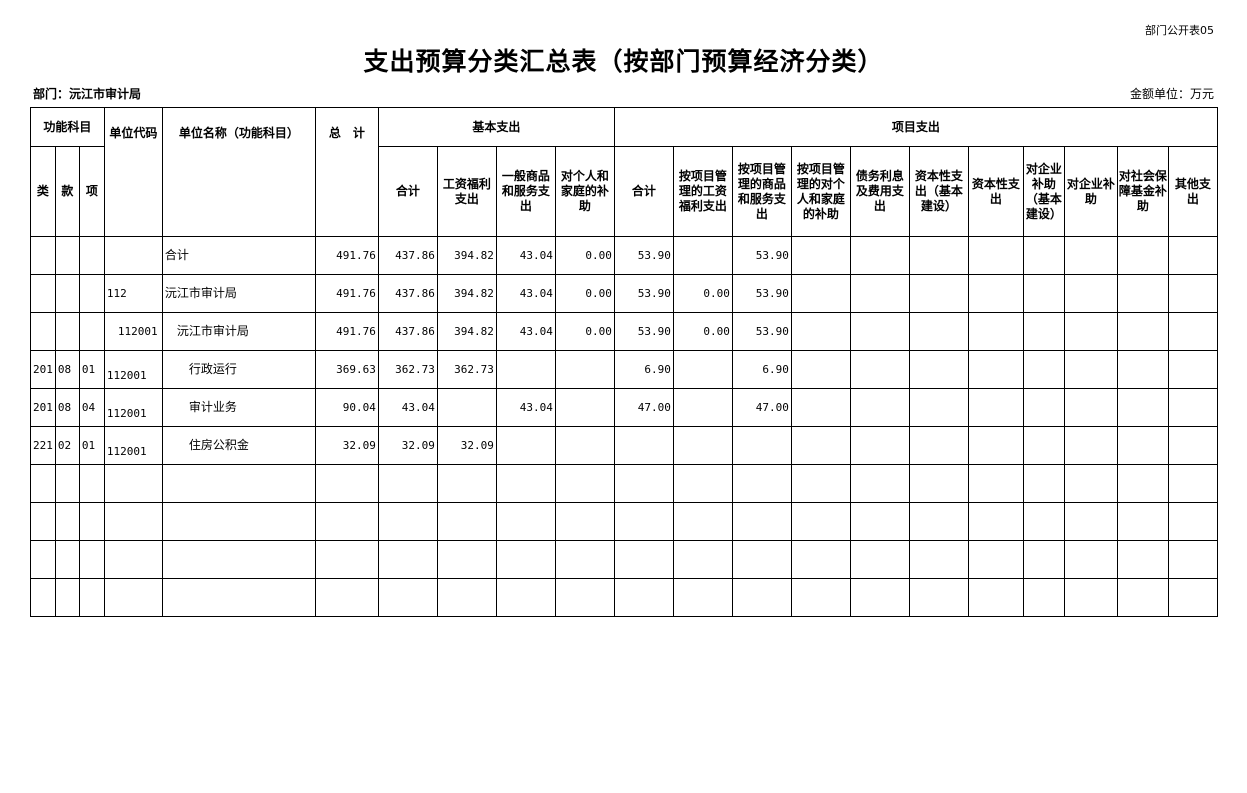 The height and width of the screenshot is (793, 1247). What do you see at coordinates (1043, 191) in the screenshot?
I see `header-project-col: 对企业补助（基本建设）` at bounding box center [1043, 191].